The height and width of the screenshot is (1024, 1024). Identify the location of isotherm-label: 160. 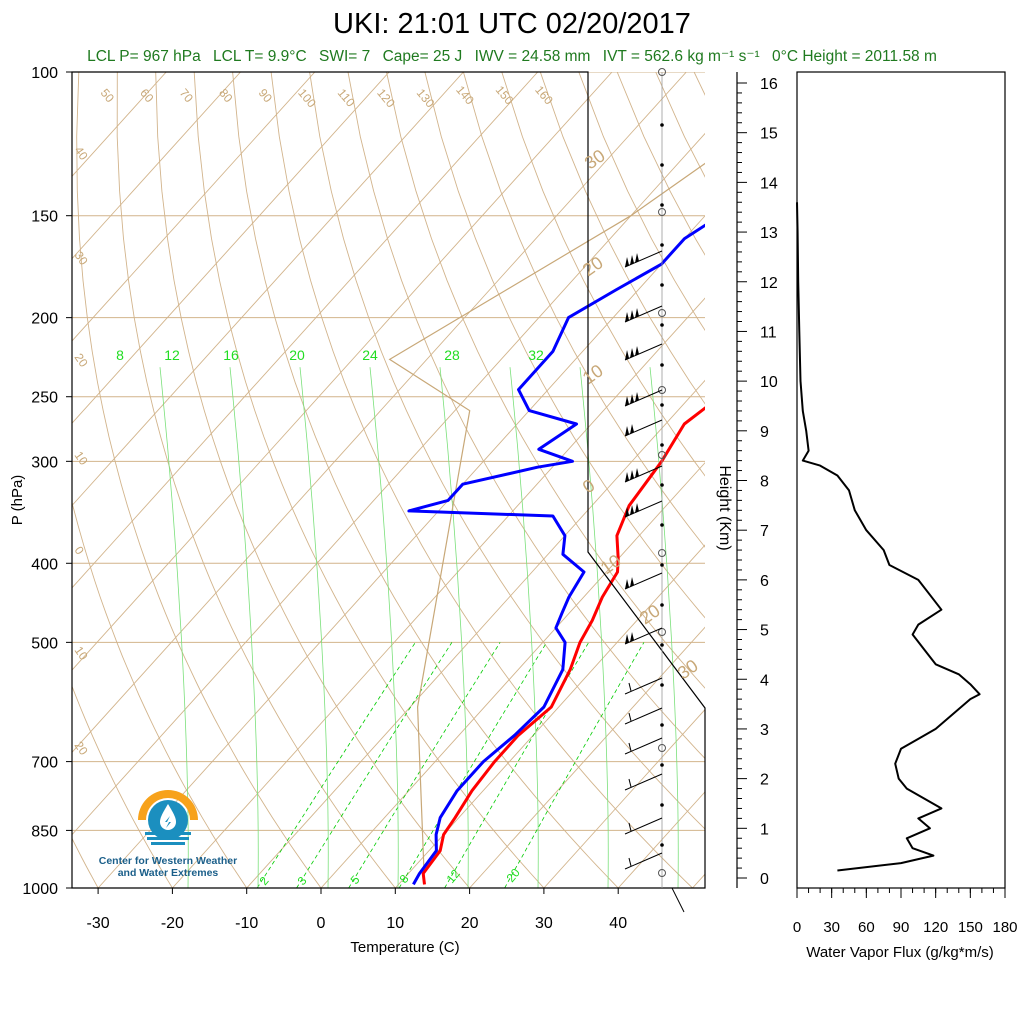
(544, 95).